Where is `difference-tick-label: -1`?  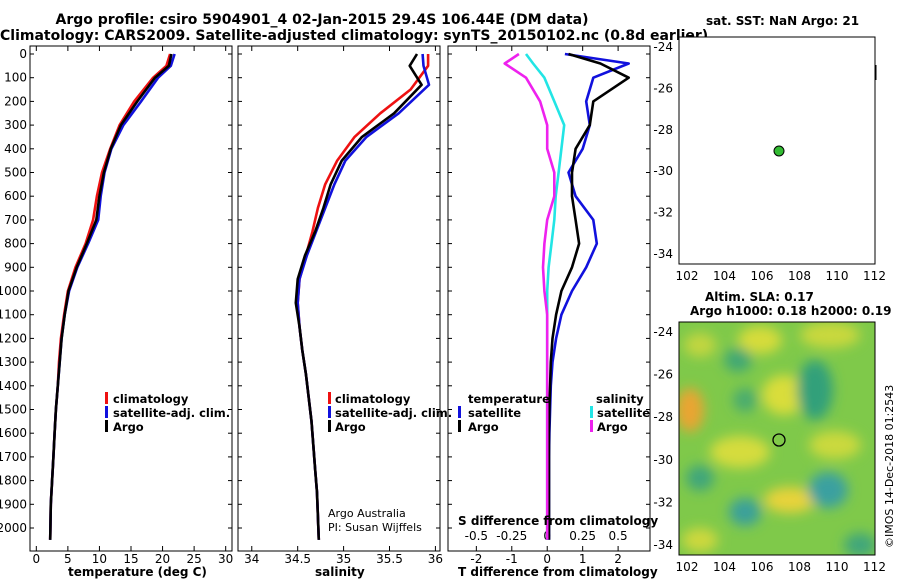 difference-tick-label: -1 is located at coordinates (512, 559).